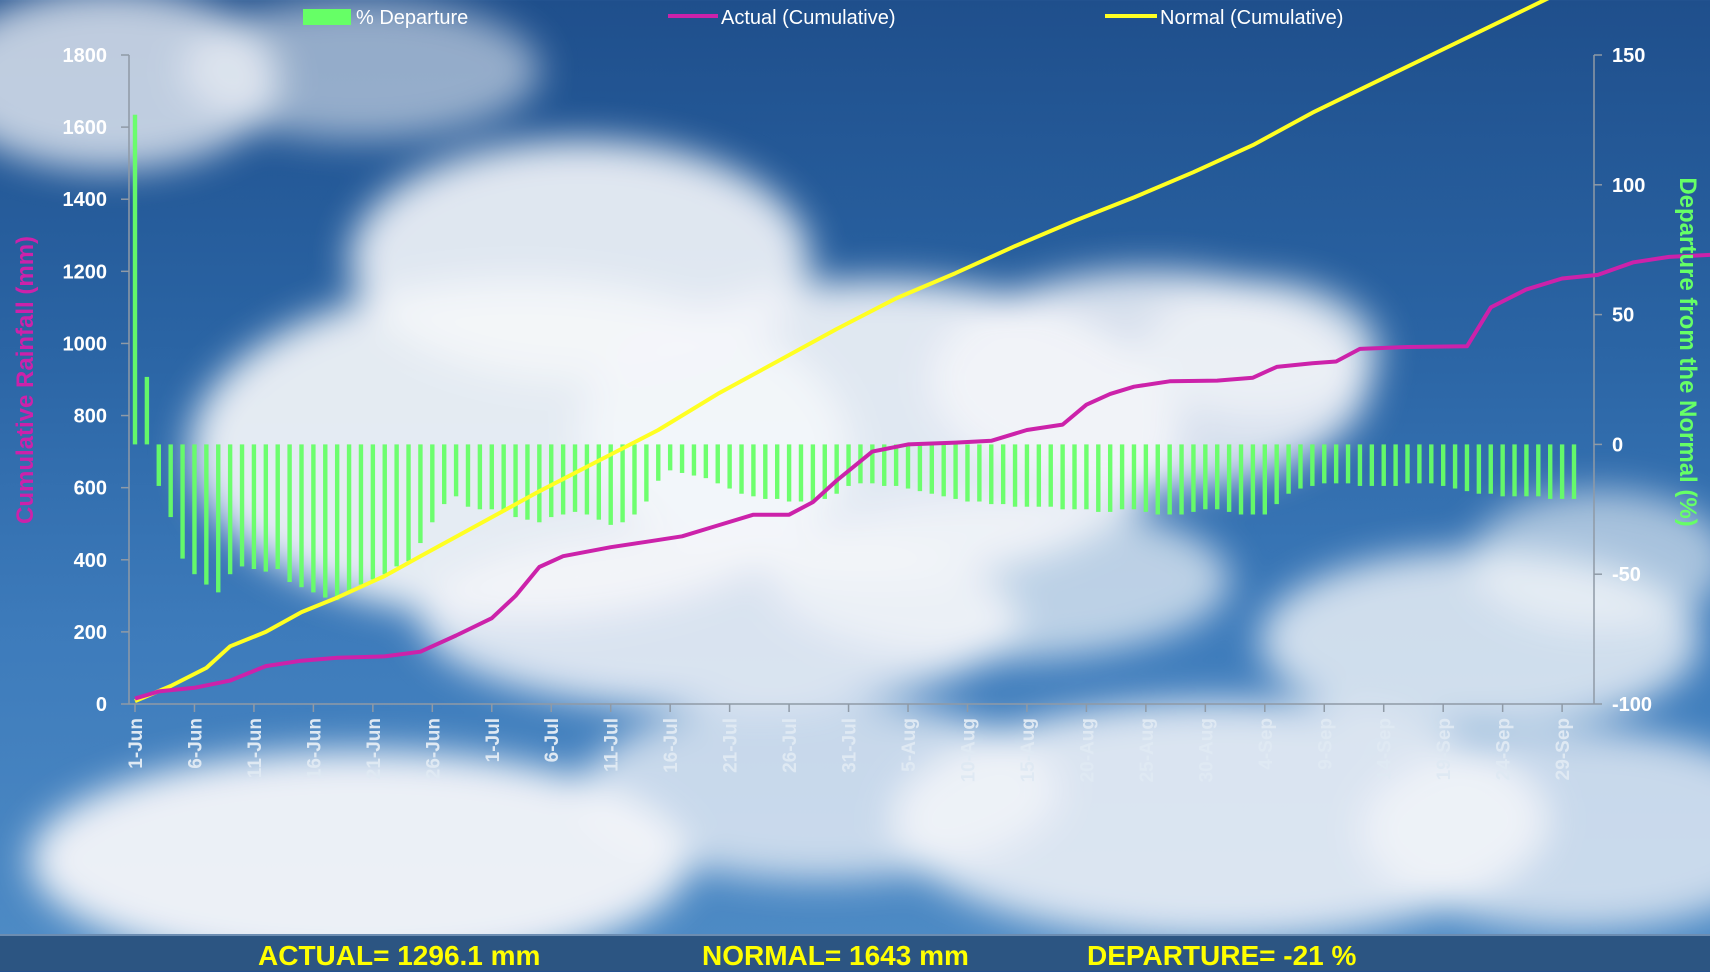 This screenshot has height=972, width=1710. Describe the element at coordinates (433, 748) in the screenshot. I see `x-tick-label: 26-Jun` at that location.